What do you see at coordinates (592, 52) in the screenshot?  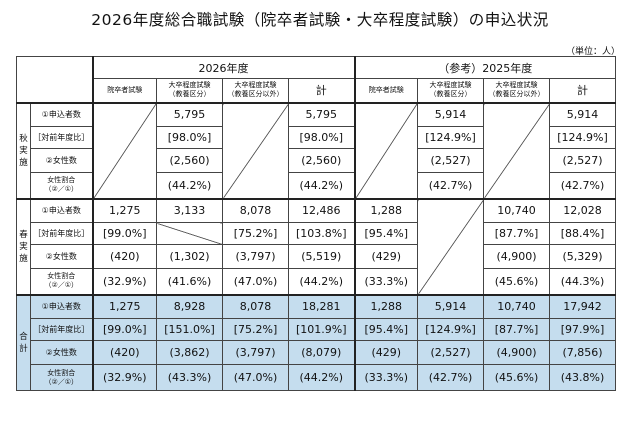 I see `unit-note: （単位：人）` at bounding box center [592, 52].